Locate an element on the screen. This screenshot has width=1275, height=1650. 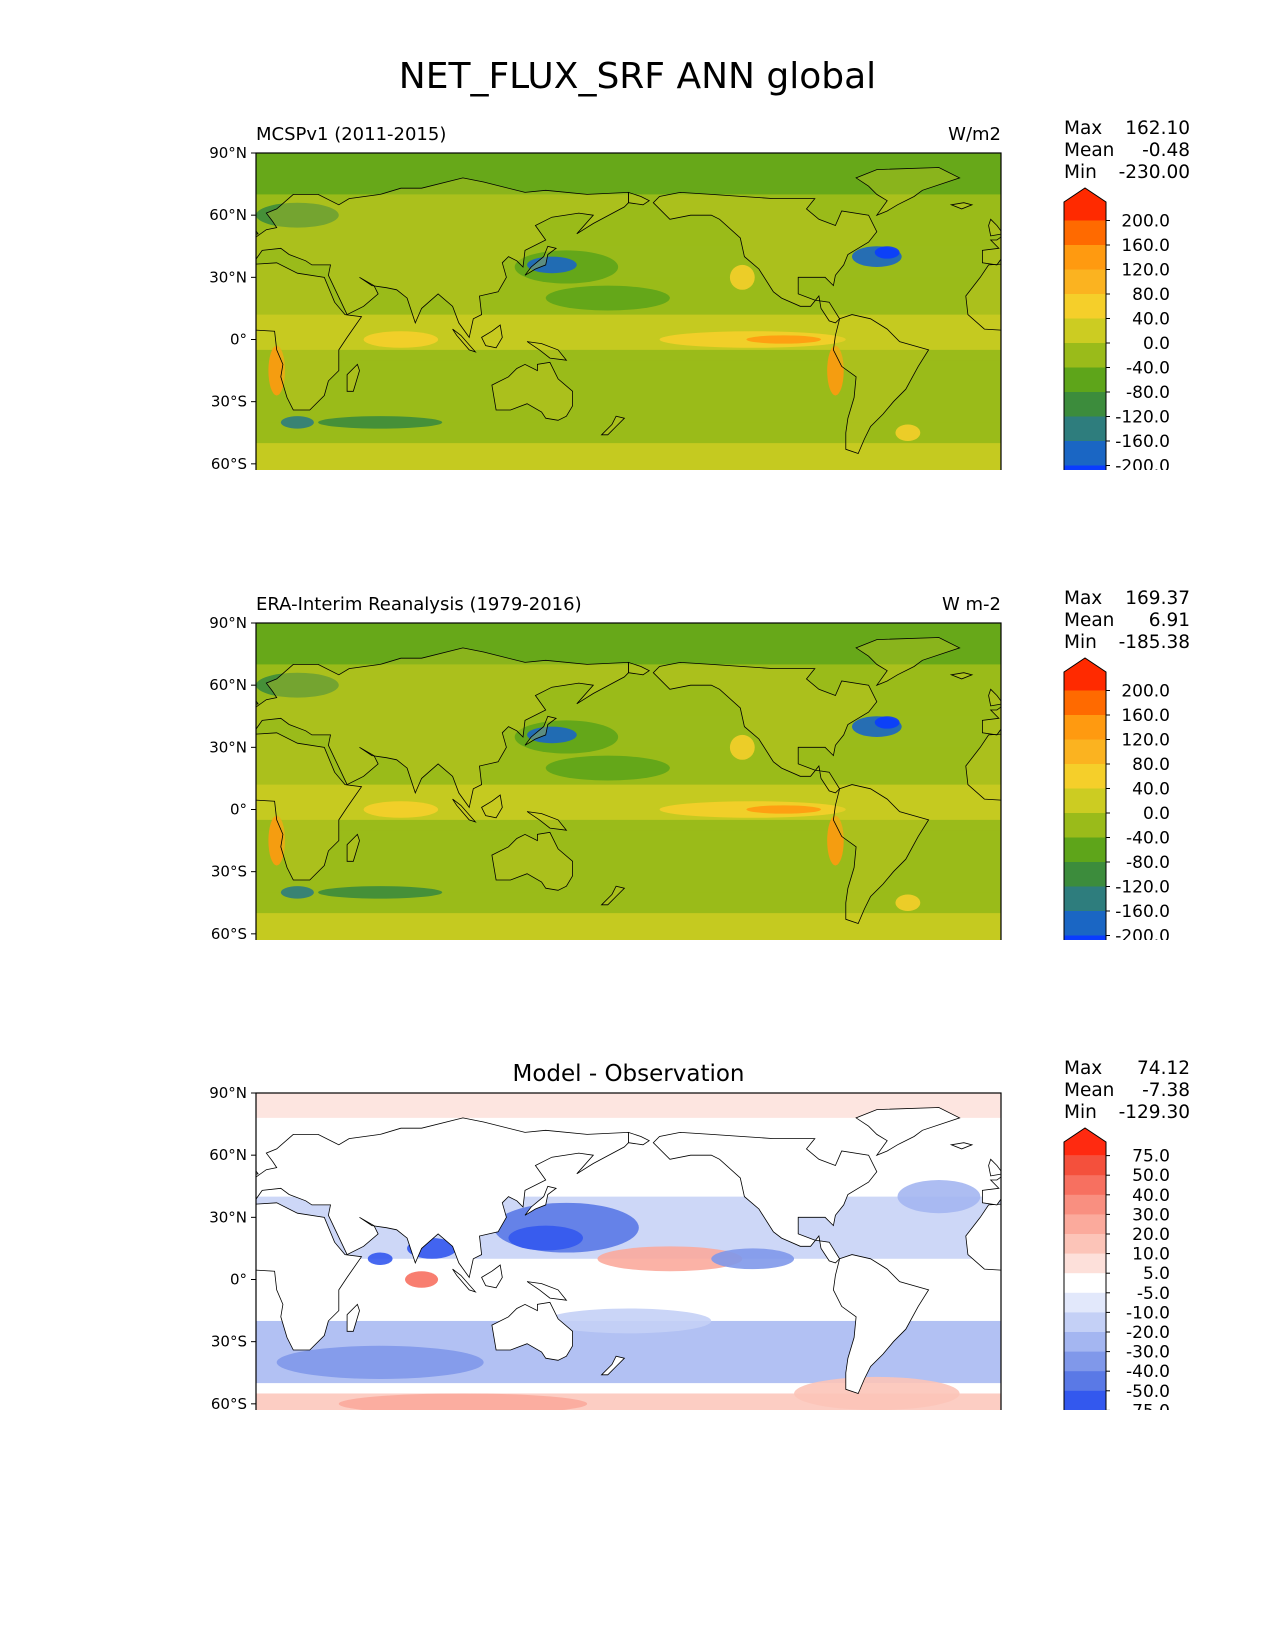
panel-units: W/m2 is located at coordinates (974, 134).